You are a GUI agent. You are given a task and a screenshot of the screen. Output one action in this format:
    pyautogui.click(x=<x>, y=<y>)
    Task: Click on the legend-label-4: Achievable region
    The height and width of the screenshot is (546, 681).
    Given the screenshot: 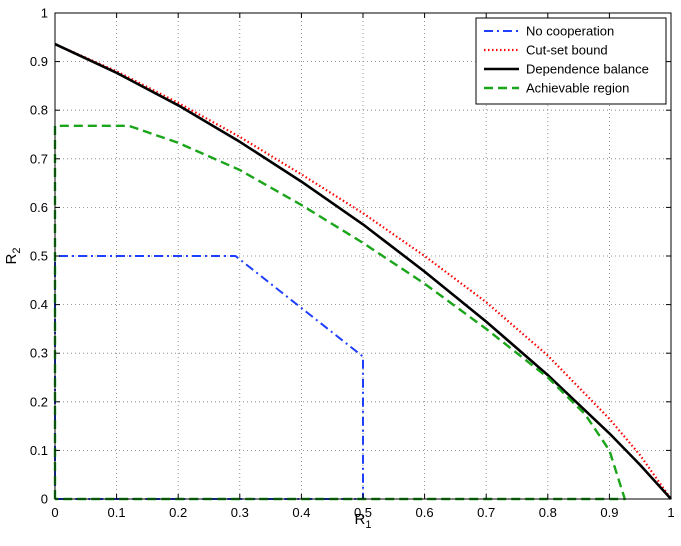 What is the action you would take?
    pyautogui.click(x=577, y=88)
    